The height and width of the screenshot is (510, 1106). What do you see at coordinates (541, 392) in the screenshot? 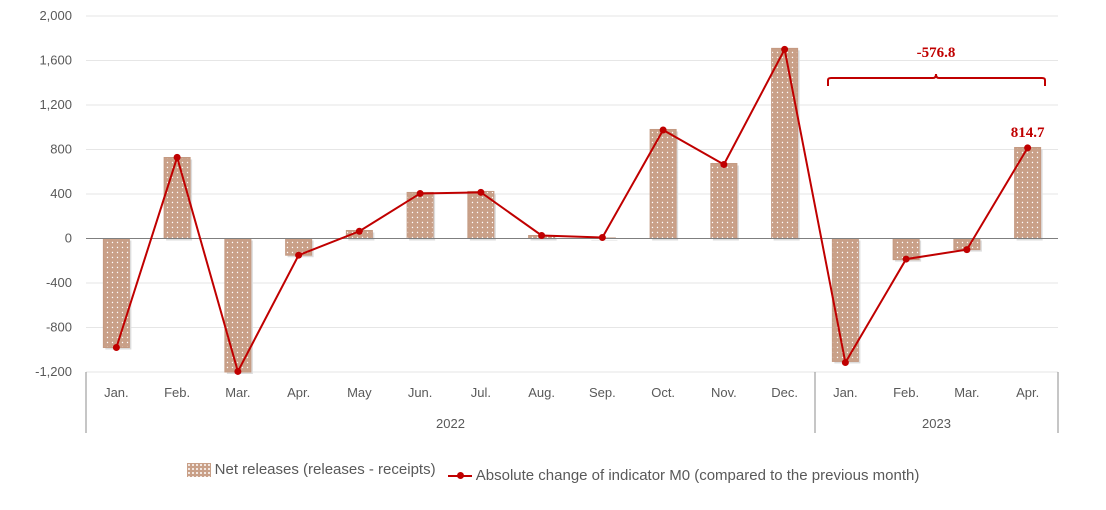
I see `x-tick-label: Aug.` at bounding box center [541, 392].